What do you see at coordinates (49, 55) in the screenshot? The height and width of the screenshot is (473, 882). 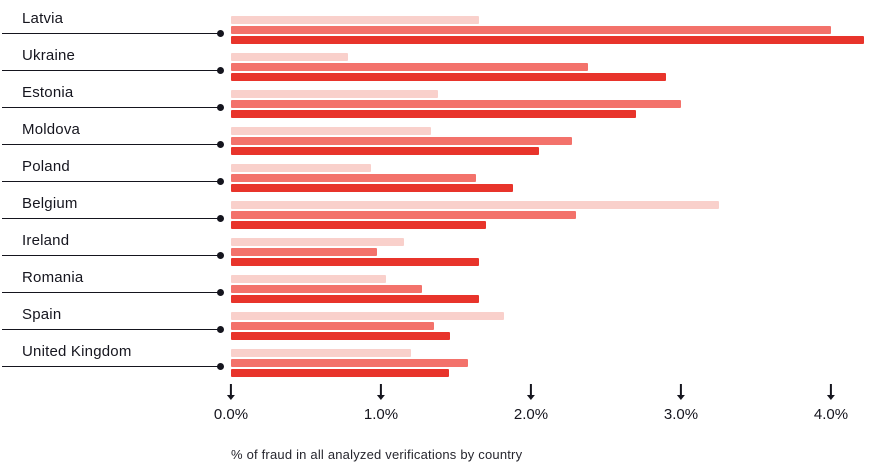 I see `country-label: Ukraine` at bounding box center [49, 55].